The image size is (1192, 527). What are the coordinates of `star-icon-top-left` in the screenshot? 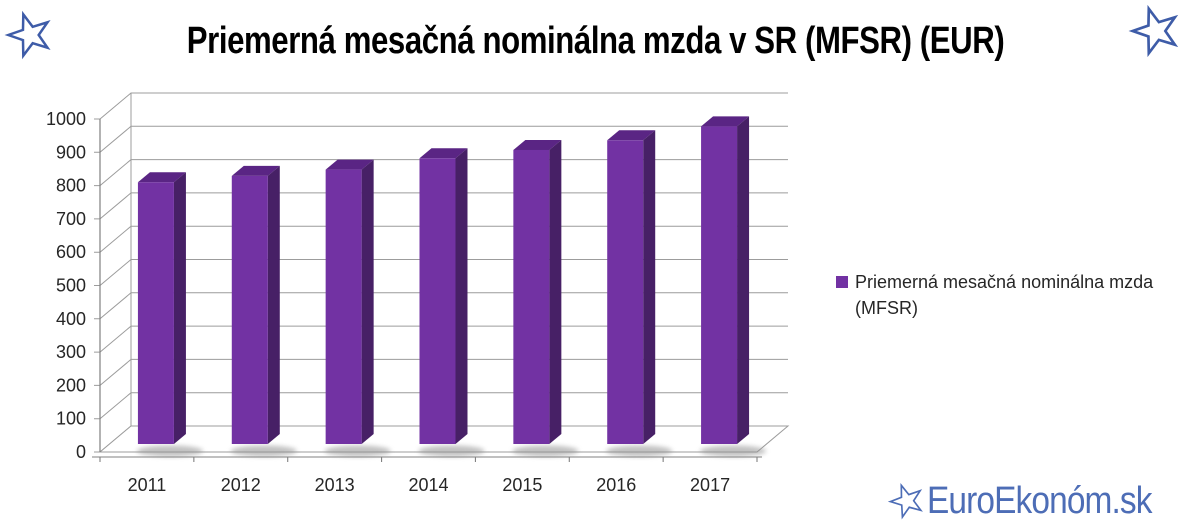 It's located at (27, 35).